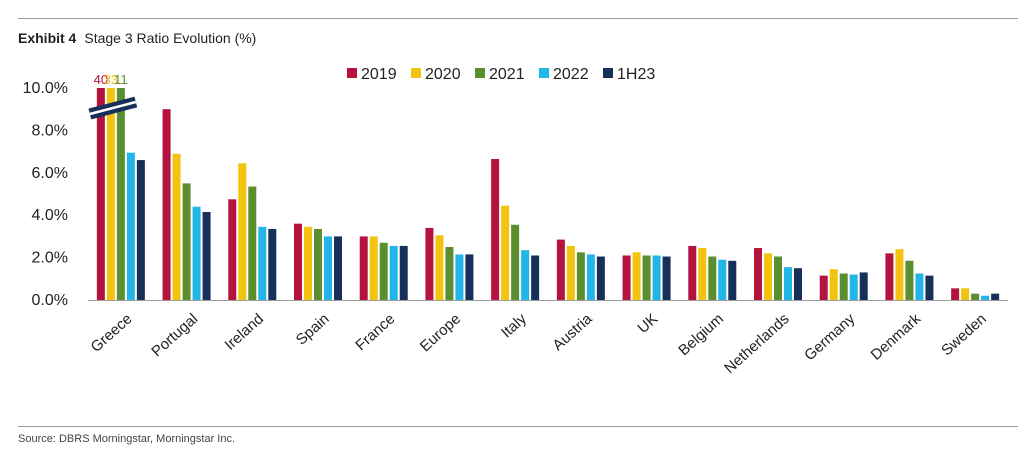  What do you see at coordinates (443, 74) in the screenshot?
I see `legend-label-2020: 2020` at bounding box center [443, 74].